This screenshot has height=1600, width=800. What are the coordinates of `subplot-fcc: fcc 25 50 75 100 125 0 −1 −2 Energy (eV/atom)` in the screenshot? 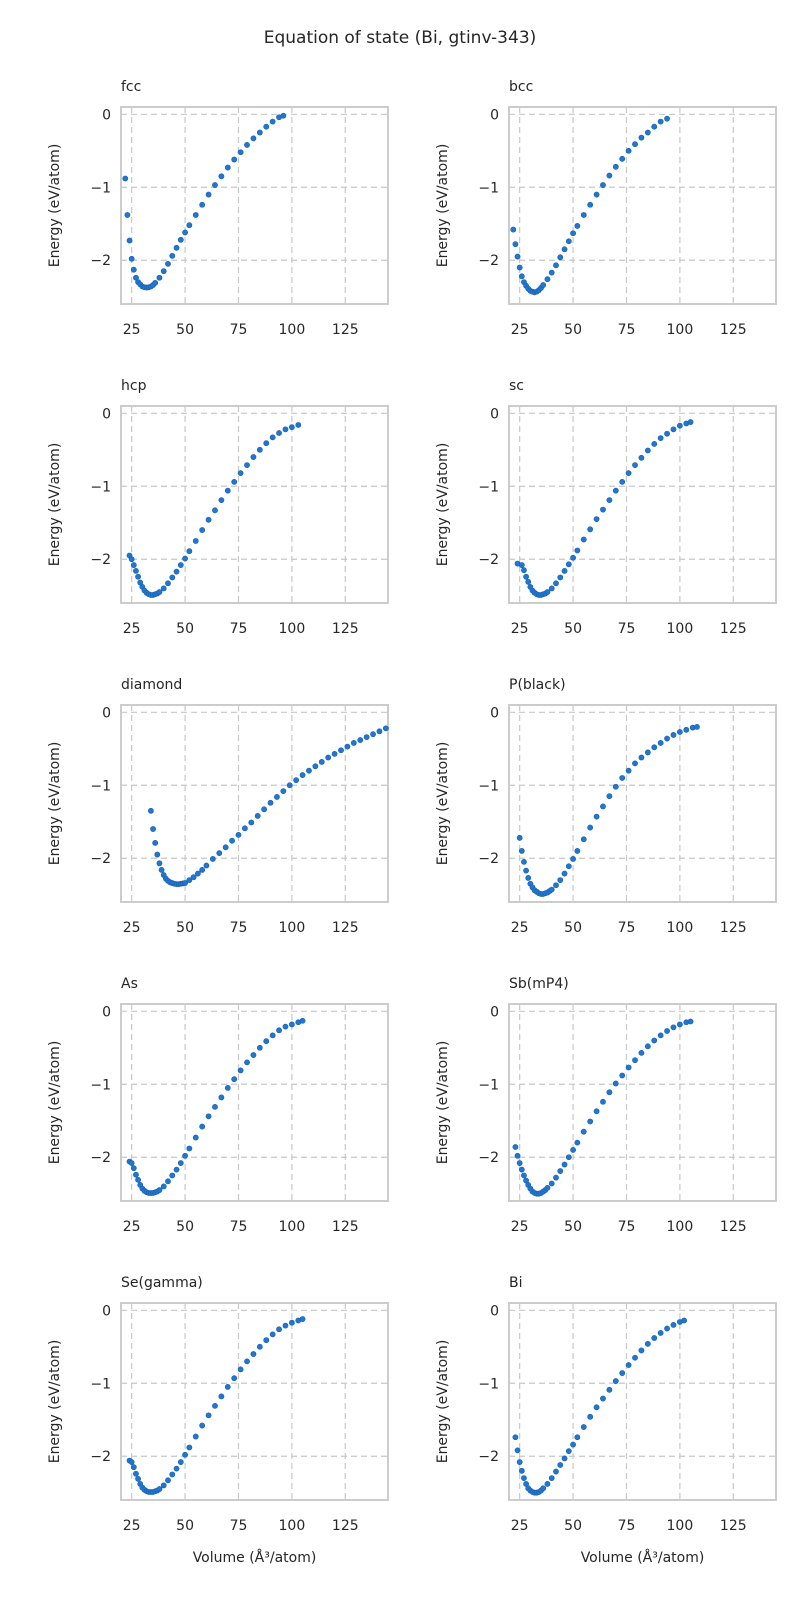 It's located at (218, 208).